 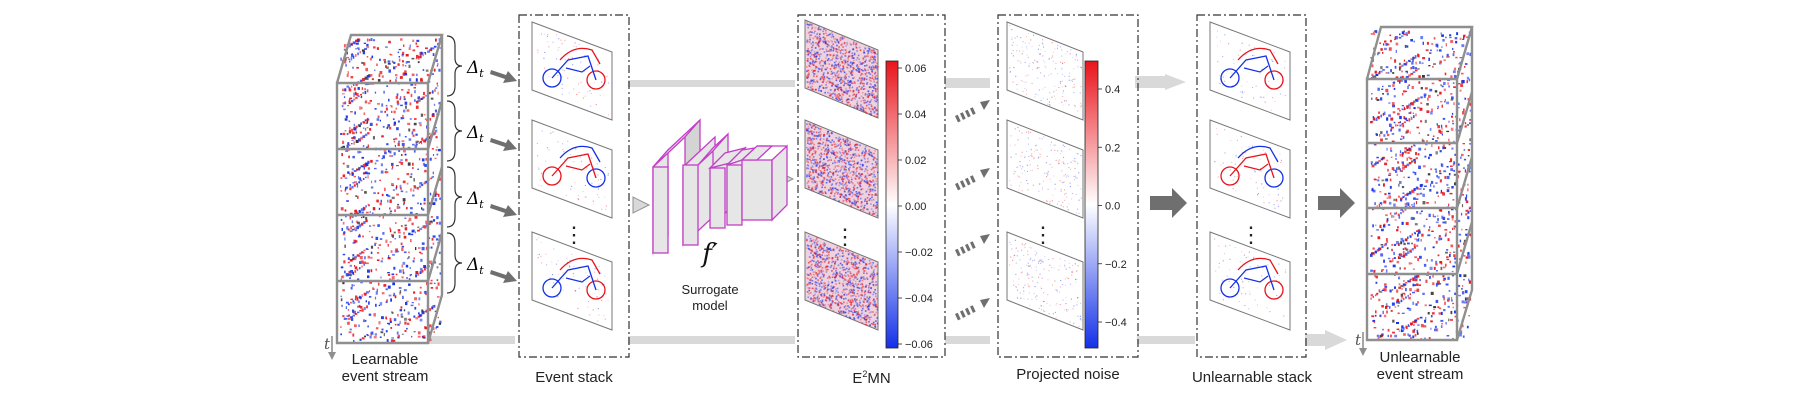 I want to click on e2mn-box: ⋮ 0.06 0.04 0.02 0.00 −0.02 −0.04 −0.06, so click(x=871, y=186).